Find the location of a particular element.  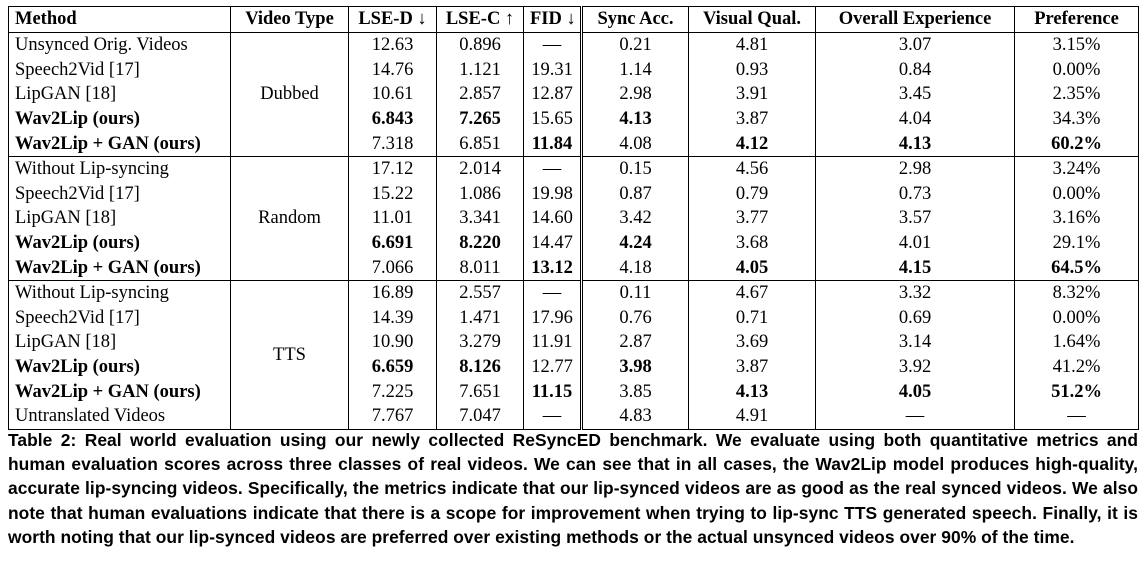

cell-visual: 3.77 is located at coordinates (752, 218).